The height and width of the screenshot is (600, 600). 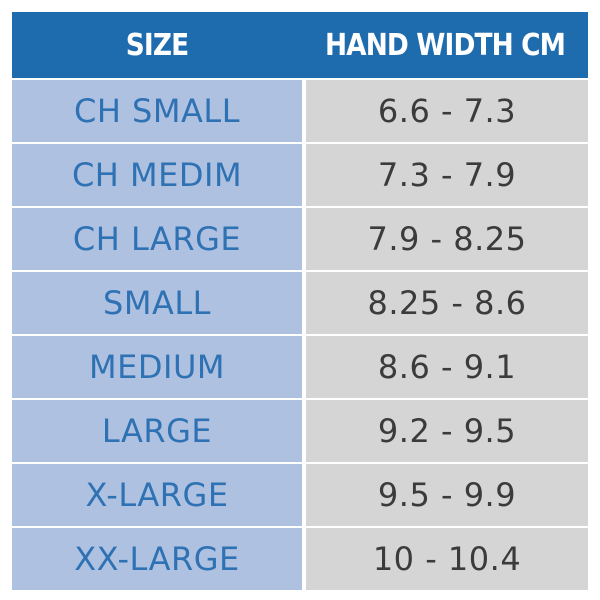 I want to click on size-cell: CH SMALL, so click(x=157, y=111).